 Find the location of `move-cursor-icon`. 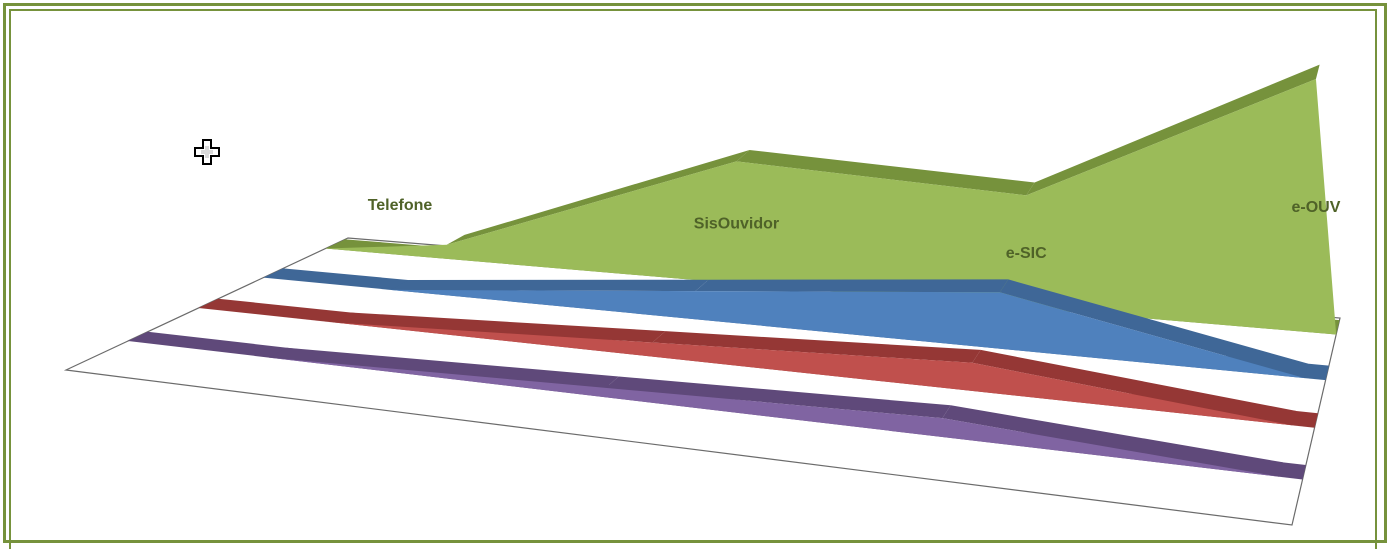

move-cursor-icon is located at coordinates (207, 152).